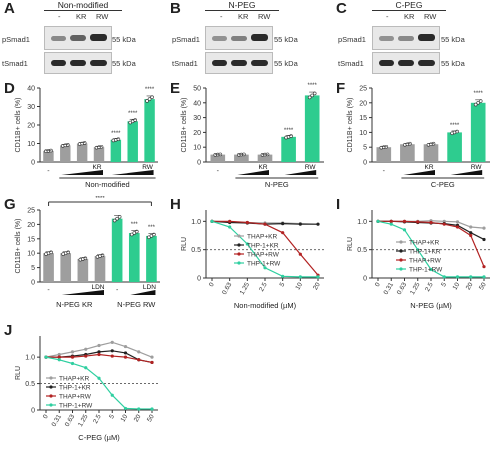  What do you see at coordinates (264, 16) in the screenshot?
I see `lane-label: RW` at bounding box center [264, 16].